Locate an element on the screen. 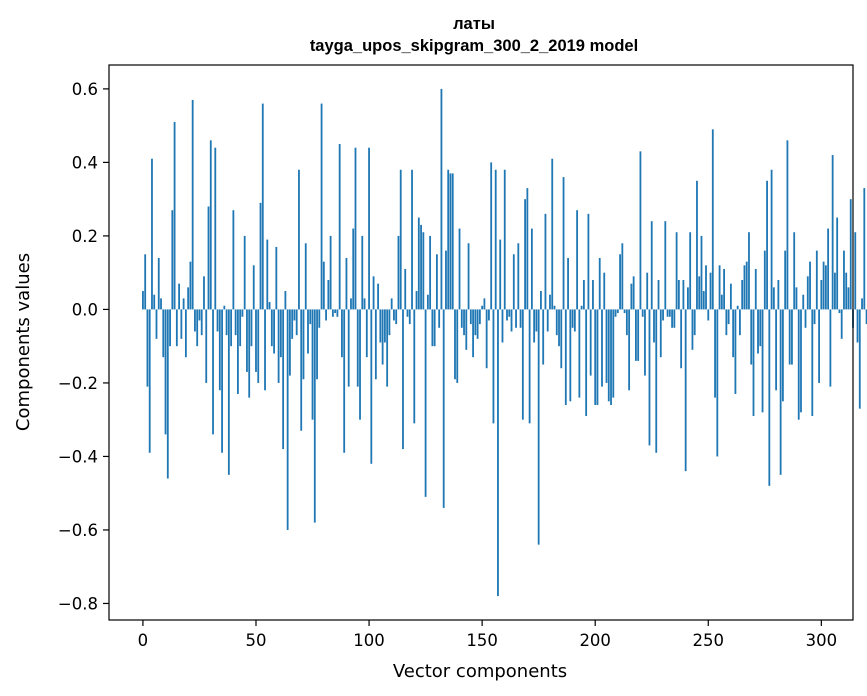  y-tick-label: −0.4 is located at coordinates (78, 456).